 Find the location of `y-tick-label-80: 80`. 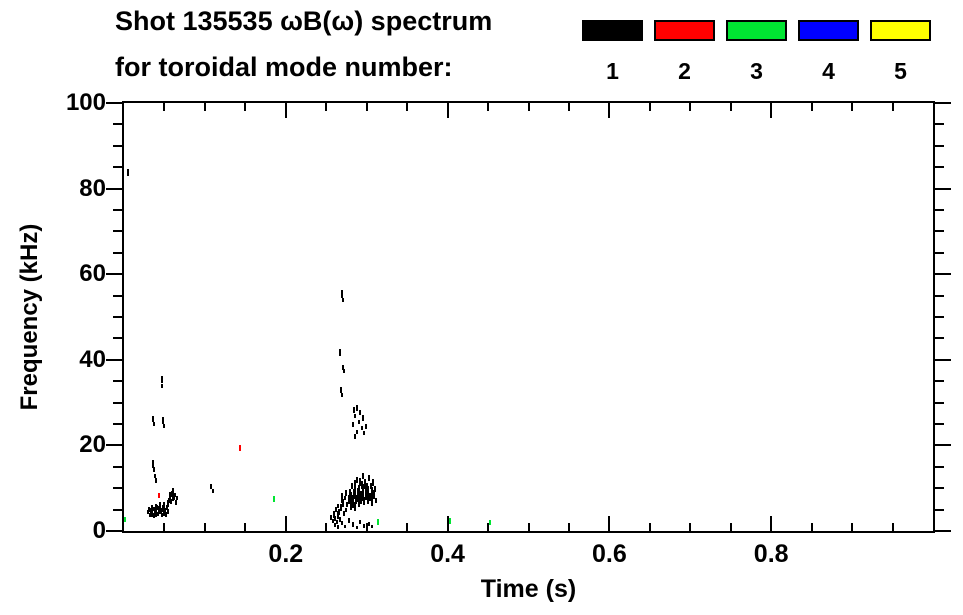

y-tick-label-80: 80 is located at coordinates (92, 188).